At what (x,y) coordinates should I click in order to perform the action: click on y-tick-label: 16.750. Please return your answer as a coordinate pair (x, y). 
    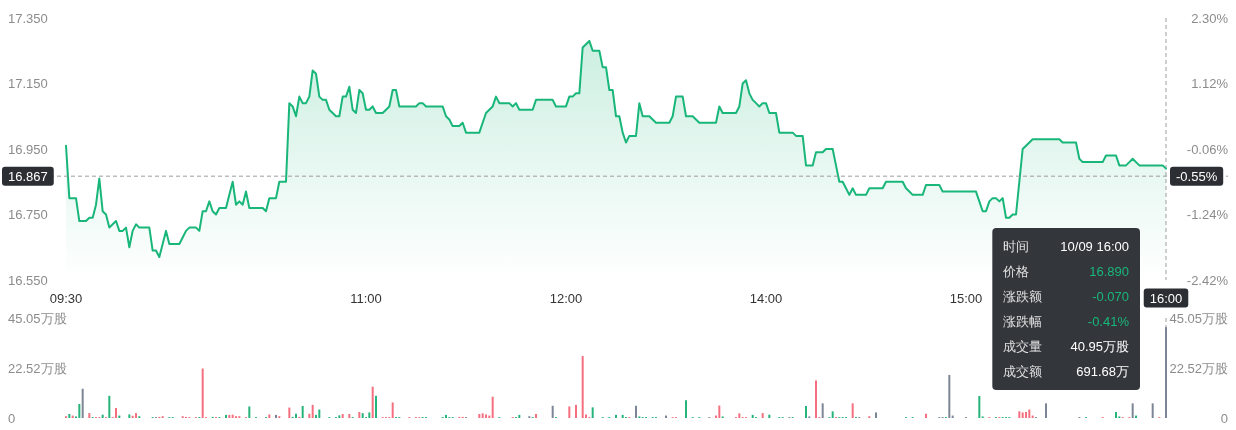
    Looking at the image, I should click on (28, 214).